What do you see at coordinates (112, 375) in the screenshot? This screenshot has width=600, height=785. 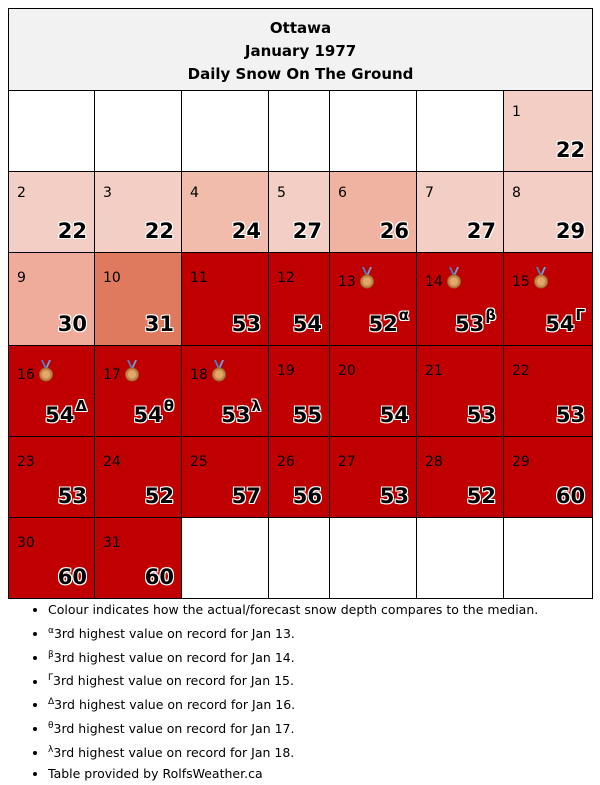 I see `day-number-text: 17` at bounding box center [112, 375].